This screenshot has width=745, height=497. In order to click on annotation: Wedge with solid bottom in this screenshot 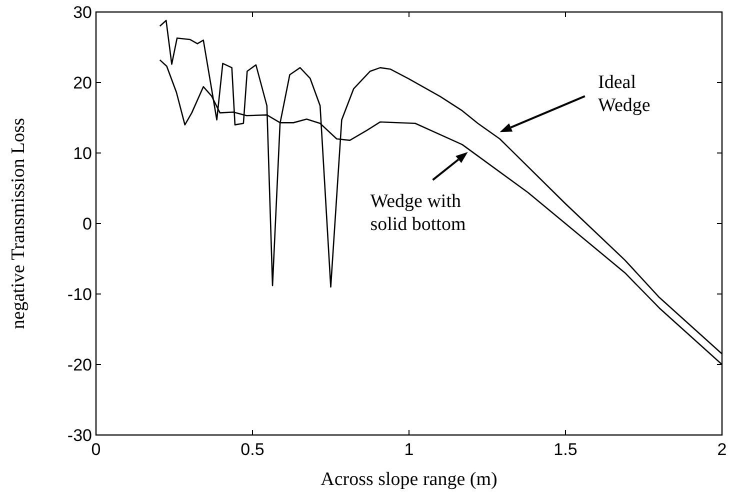, I will do `click(418, 213)`.